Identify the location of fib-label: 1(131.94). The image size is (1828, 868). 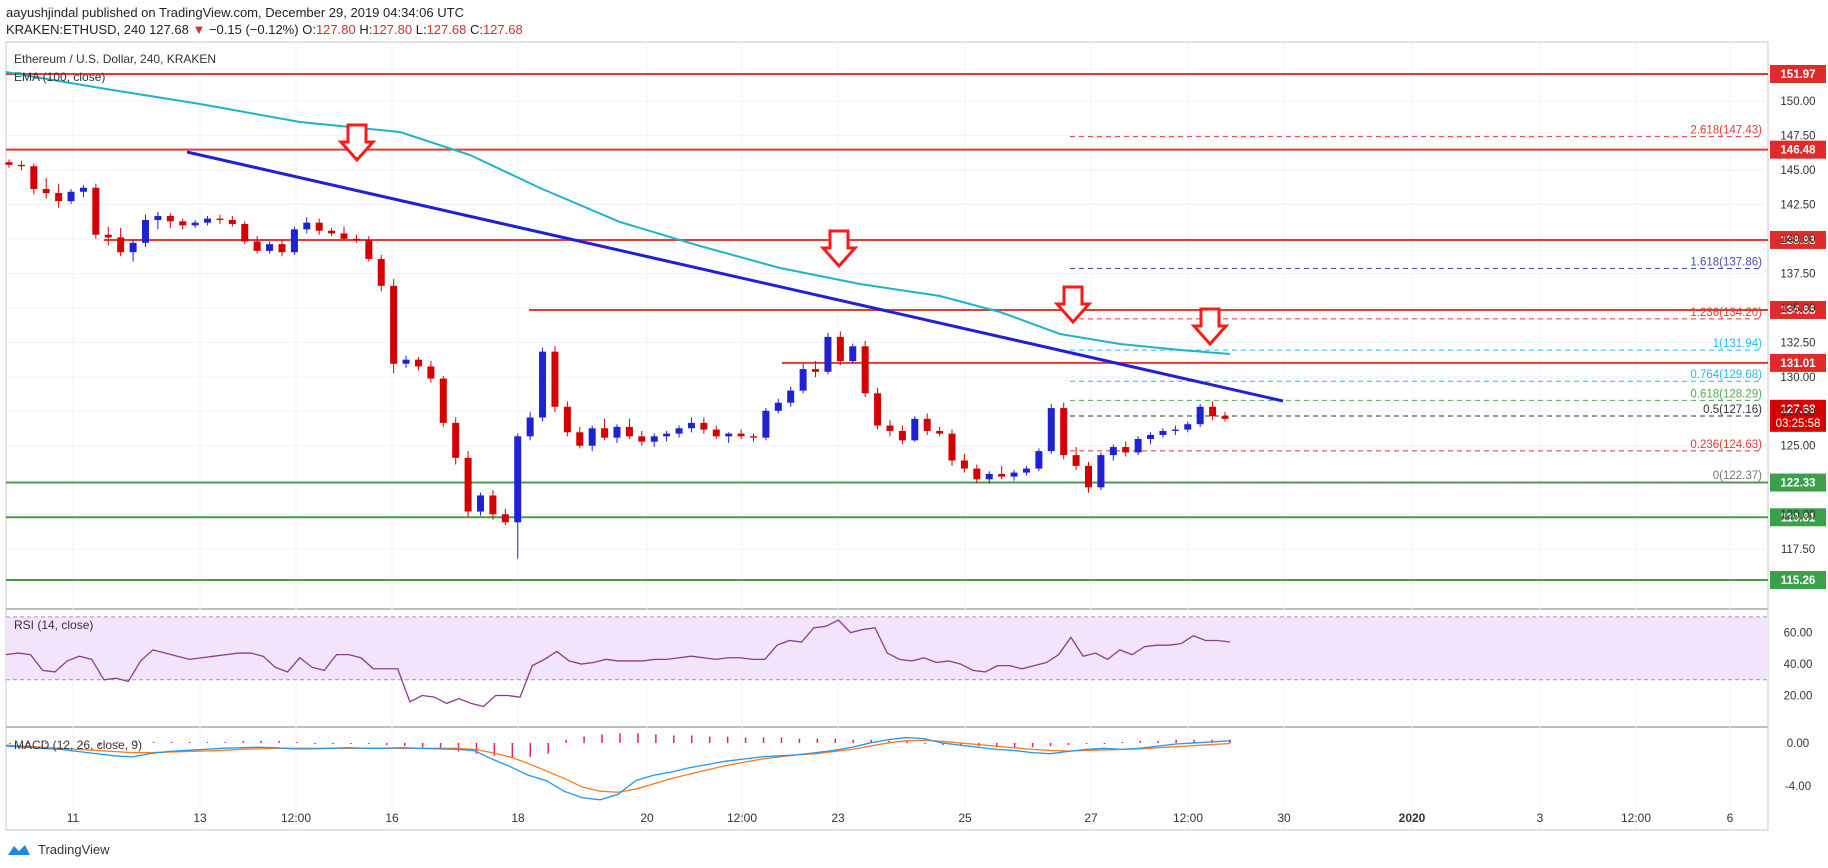
(1737, 344).